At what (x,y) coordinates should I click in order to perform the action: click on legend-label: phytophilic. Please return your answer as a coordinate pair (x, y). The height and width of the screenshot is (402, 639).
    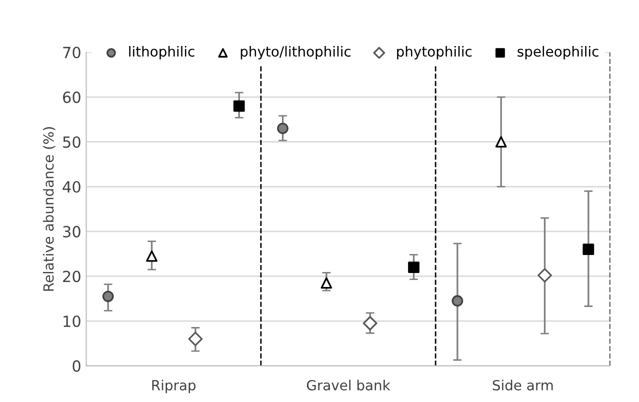
    Looking at the image, I should click on (434, 53).